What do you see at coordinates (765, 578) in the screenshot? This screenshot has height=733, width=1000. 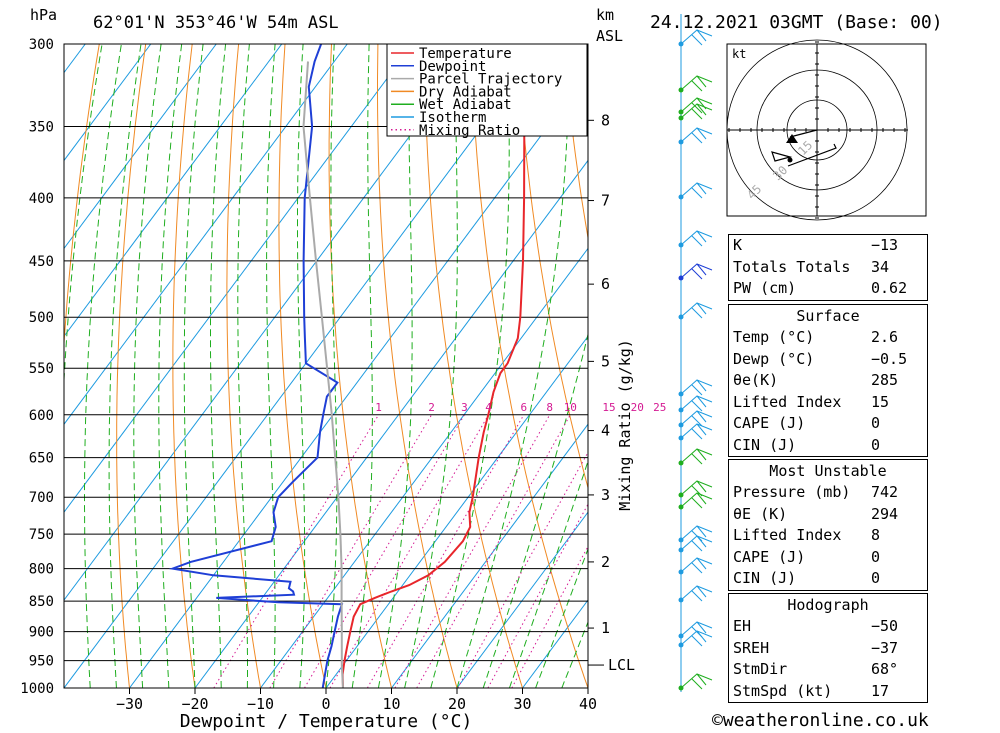 I see `mu-label: CIN (J)` at bounding box center [765, 578].